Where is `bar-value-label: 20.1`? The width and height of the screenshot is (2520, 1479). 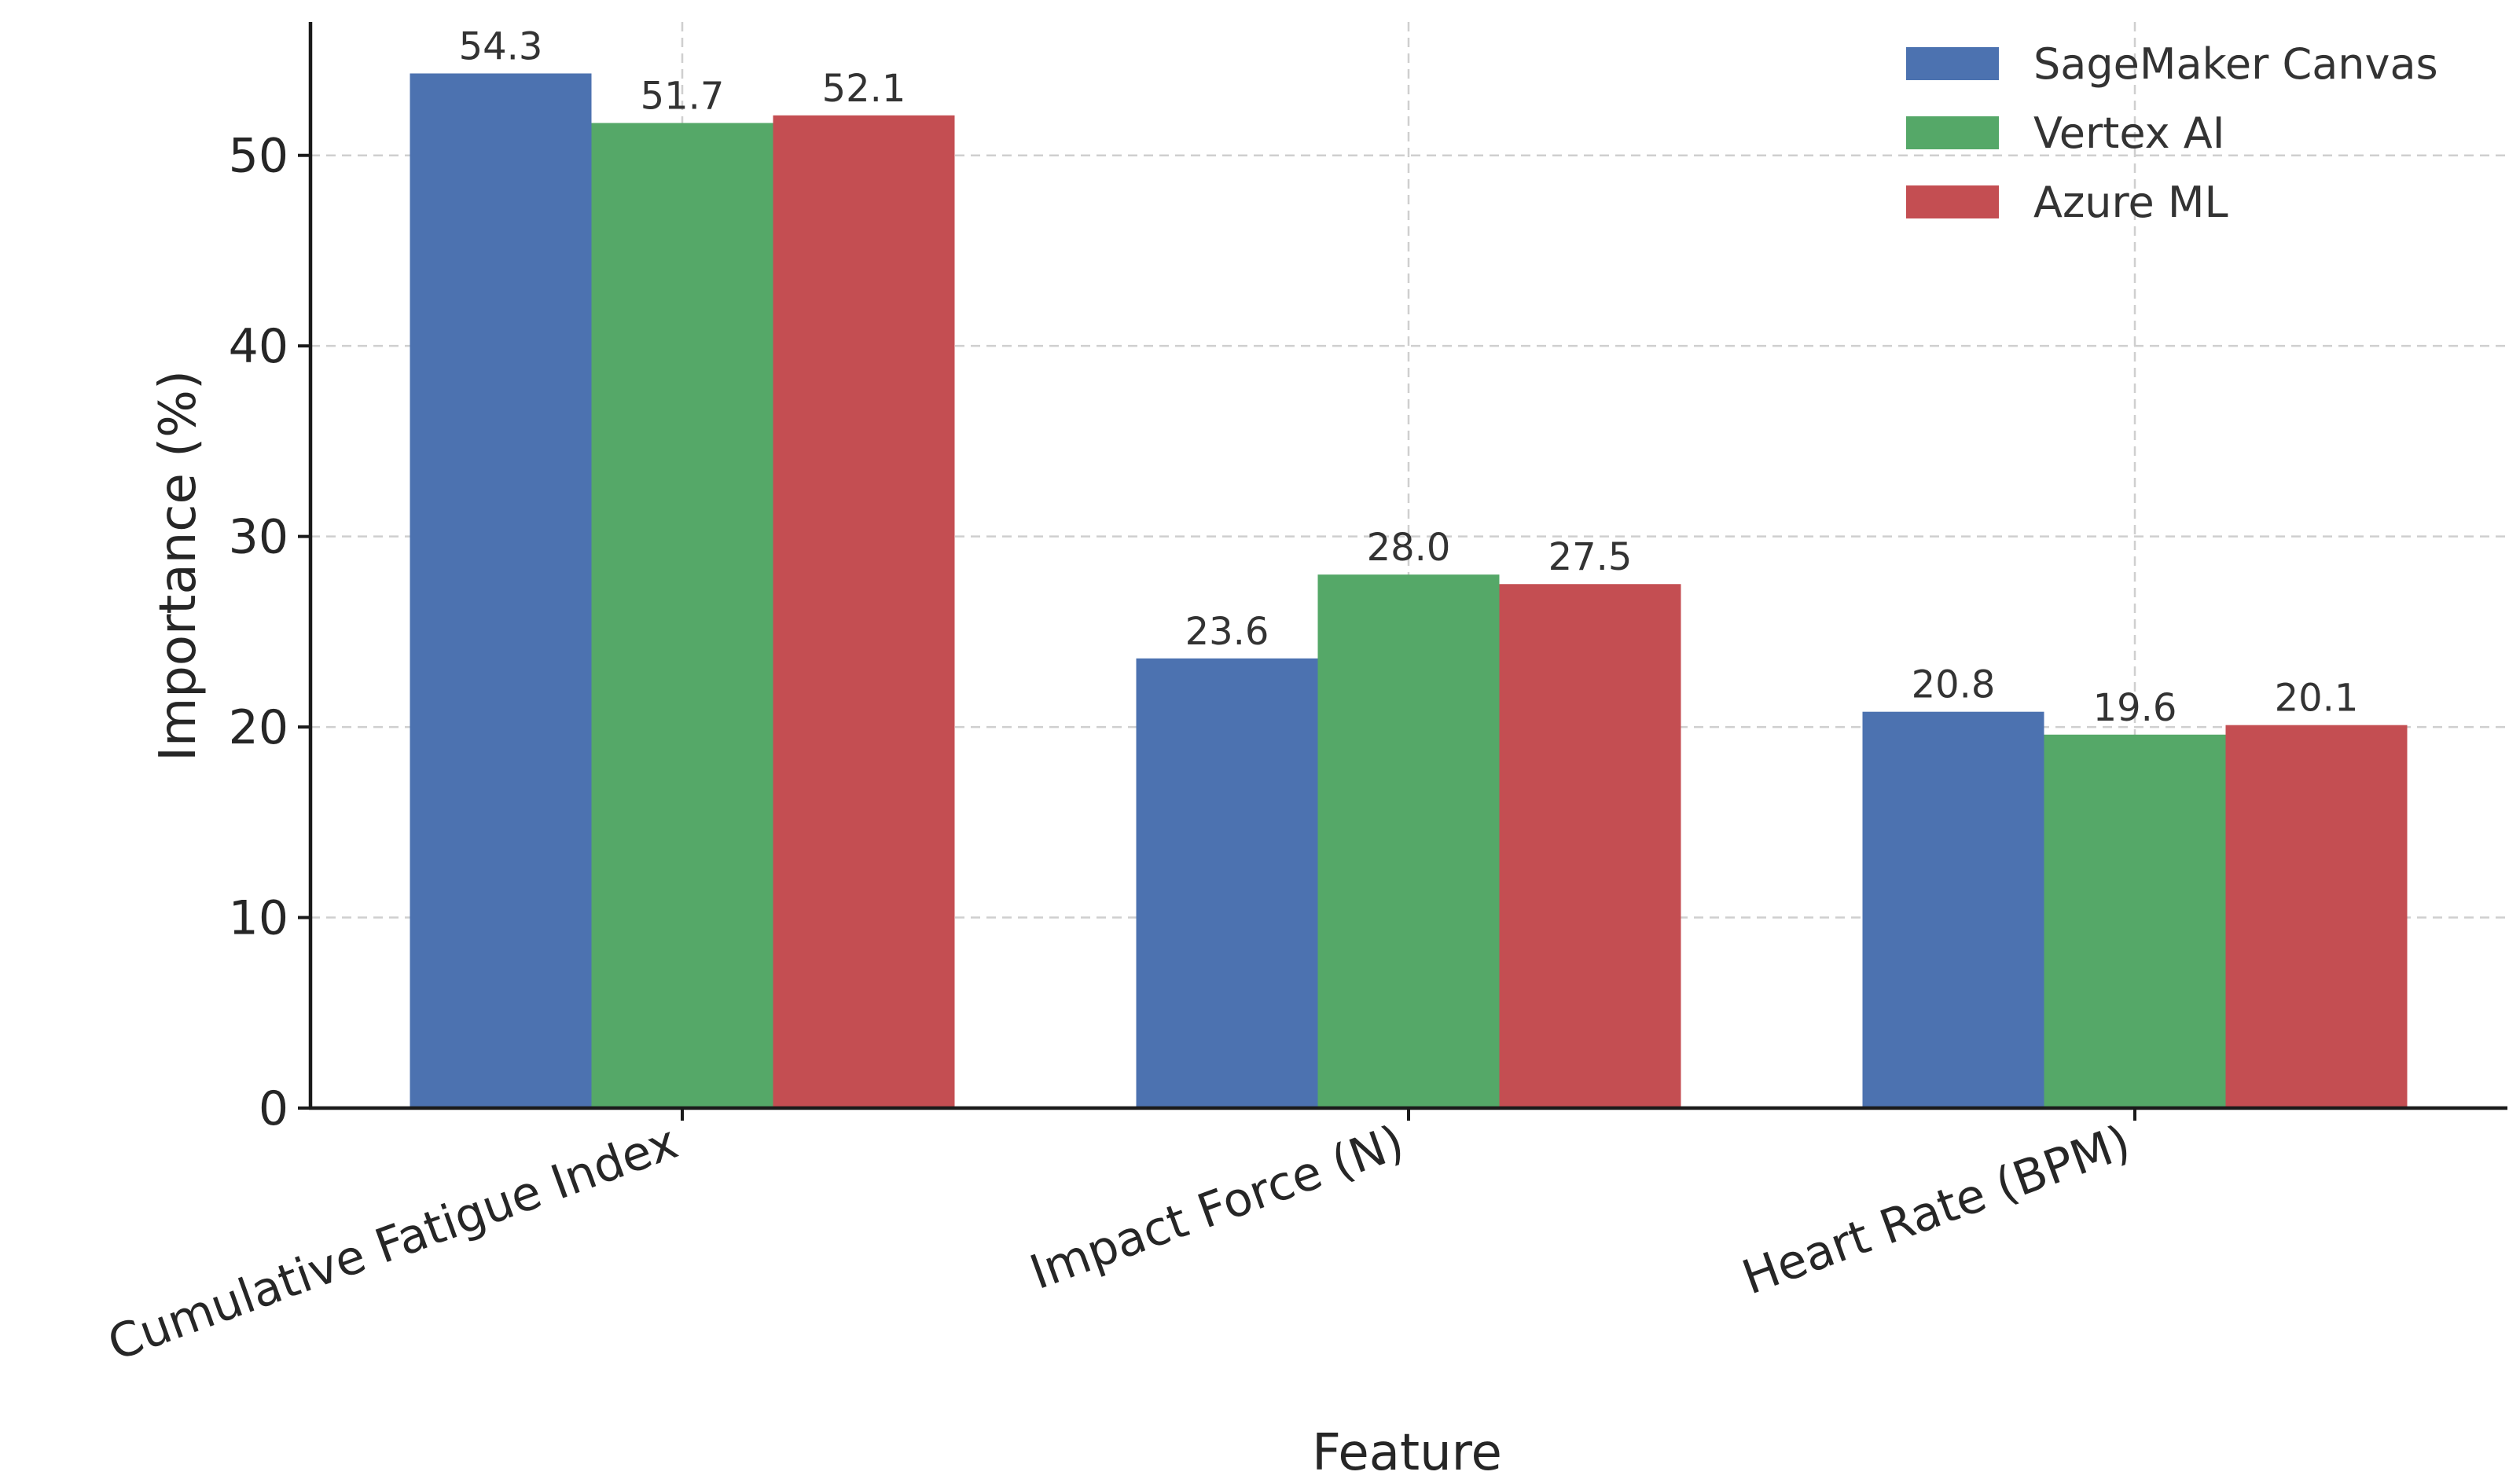 bar-value-label: 20.1 is located at coordinates (2317, 699).